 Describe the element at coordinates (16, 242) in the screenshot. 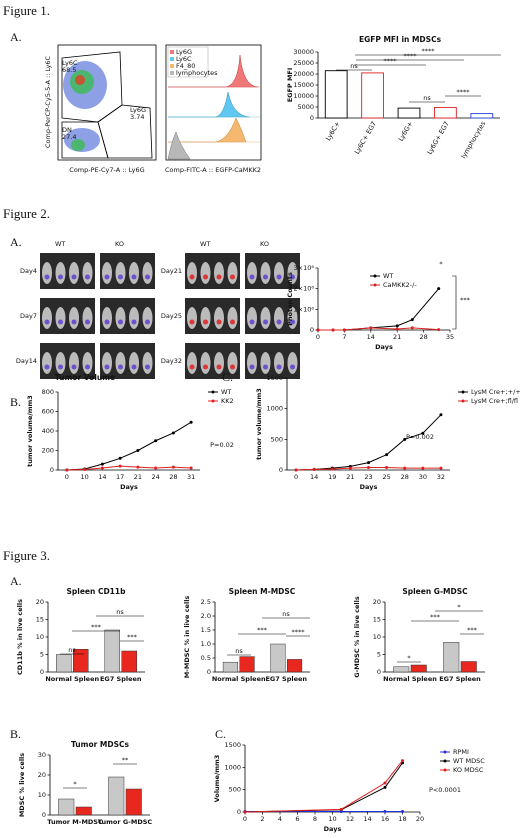

I see `panel-label: A.` at that location.